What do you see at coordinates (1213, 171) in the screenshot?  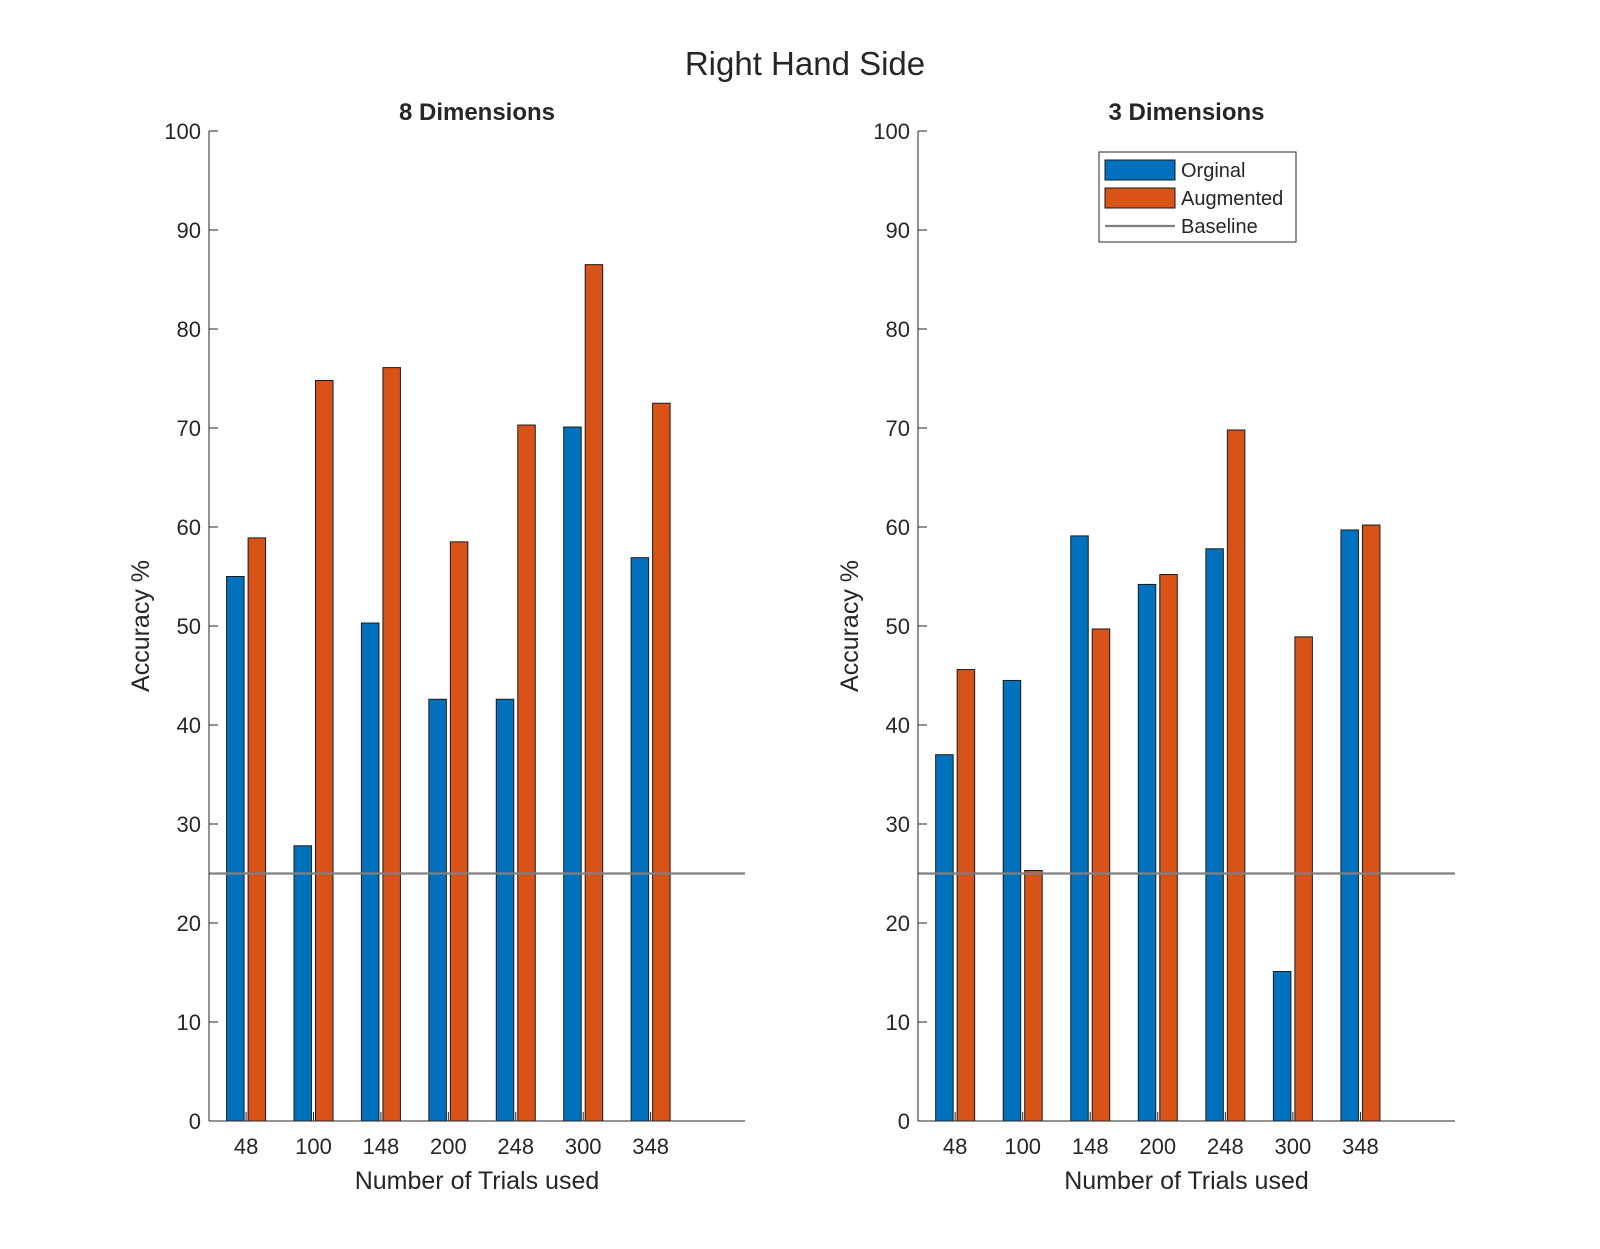 I see `legend-label-orginal: Orginal` at bounding box center [1213, 171].